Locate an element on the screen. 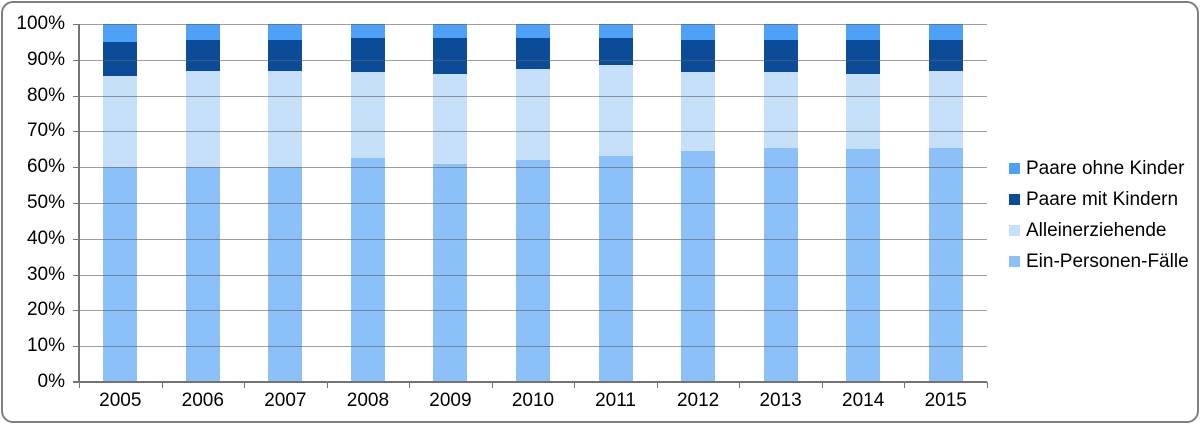 The width and height of the screenshot is (1200, 424). y-tick-mark-100% is located at coordinates (76, 24).